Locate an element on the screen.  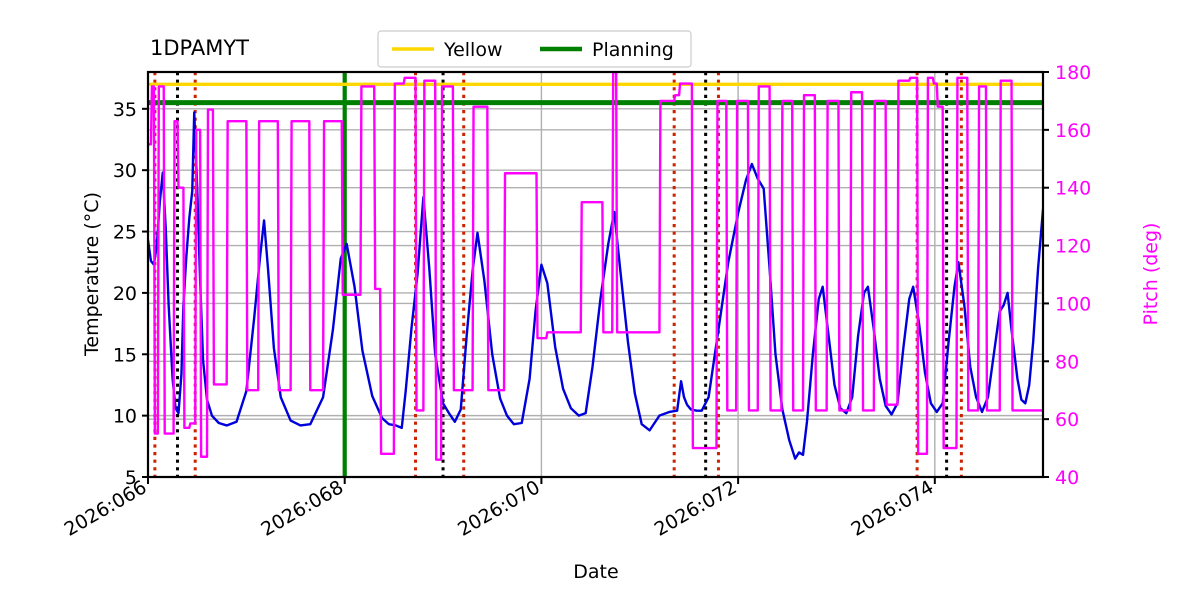
horizontal-threshold-lines is located at coordinates (595, 94).